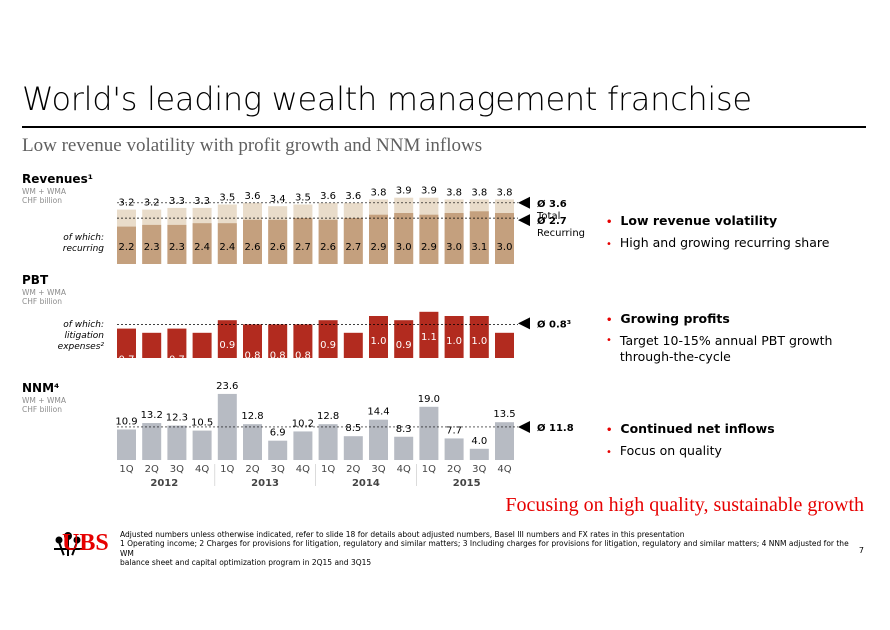 This screenshot has width=890, height=630. What do you see at coordinates (227, 386) in the screenshot?
I see `nnm-label: 23.6` at bounding box center [227, 386].